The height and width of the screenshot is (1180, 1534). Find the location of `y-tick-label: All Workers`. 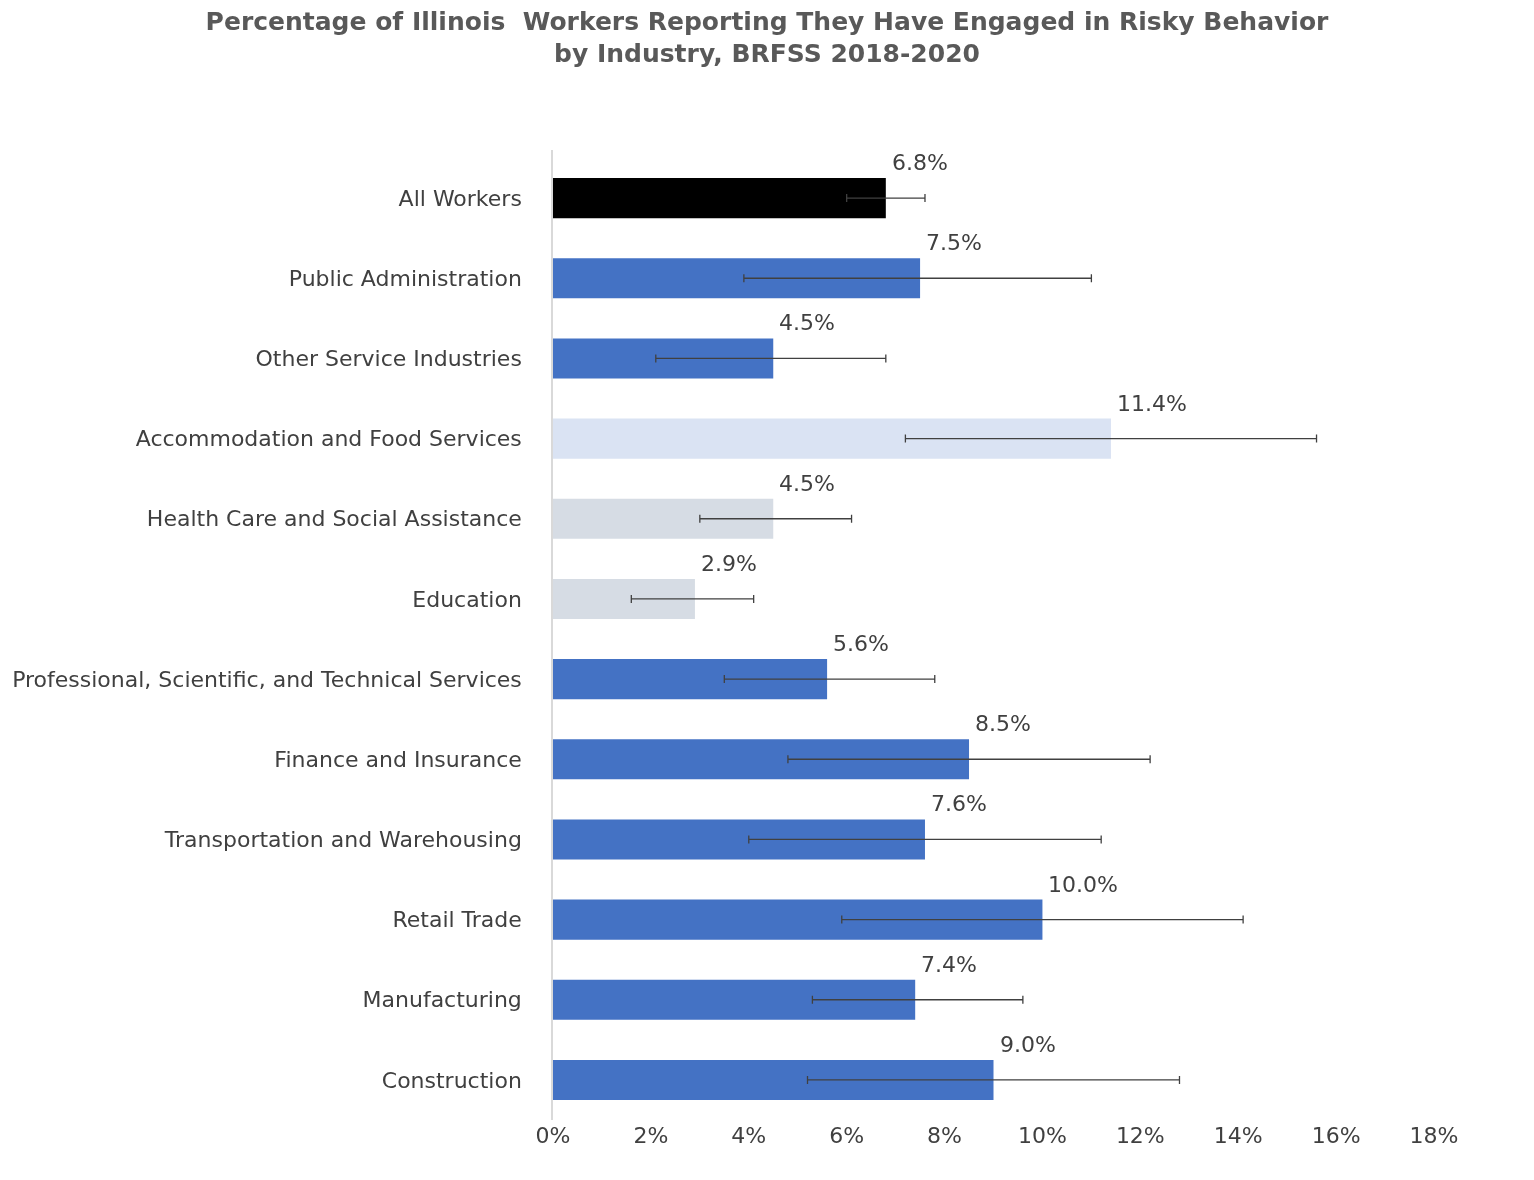

y-tick-label: All Workers is located at coordinates (460, 198).